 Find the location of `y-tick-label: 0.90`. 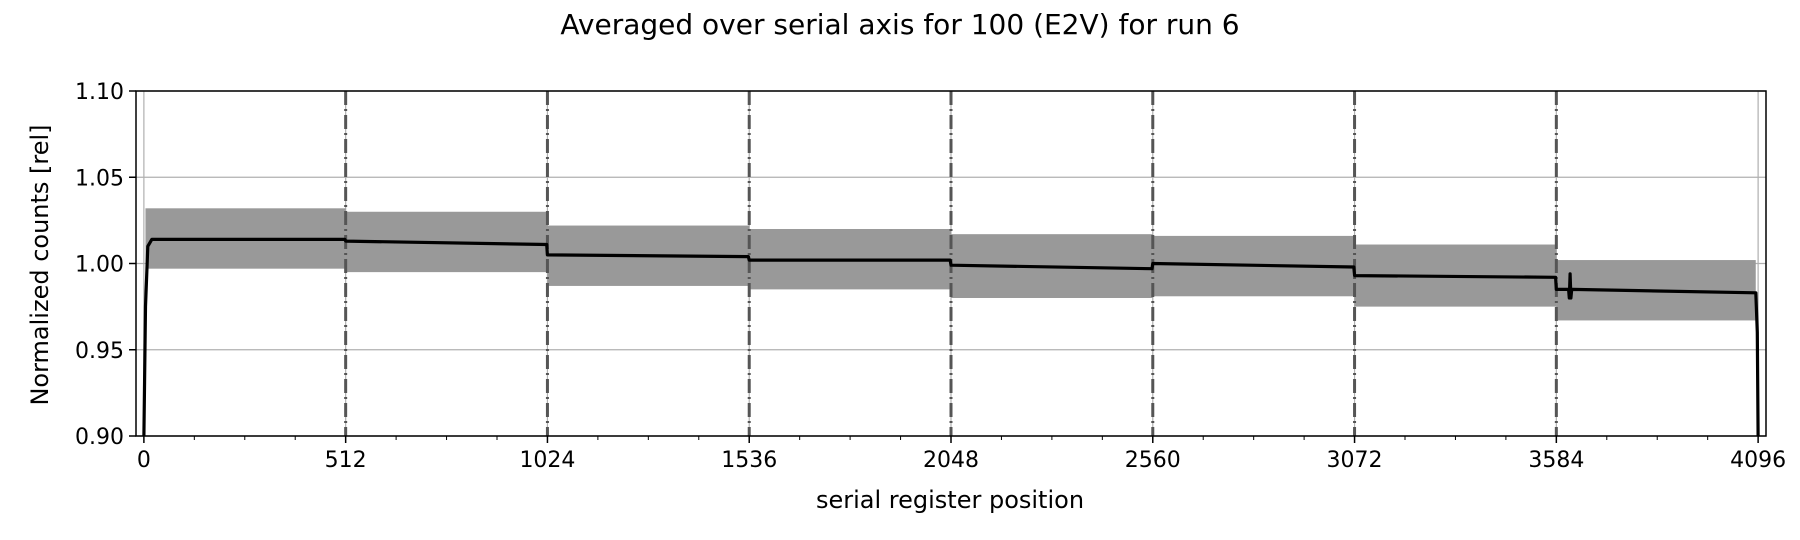

y-tick-label: 0.90 is located at coordinates (99, 437).